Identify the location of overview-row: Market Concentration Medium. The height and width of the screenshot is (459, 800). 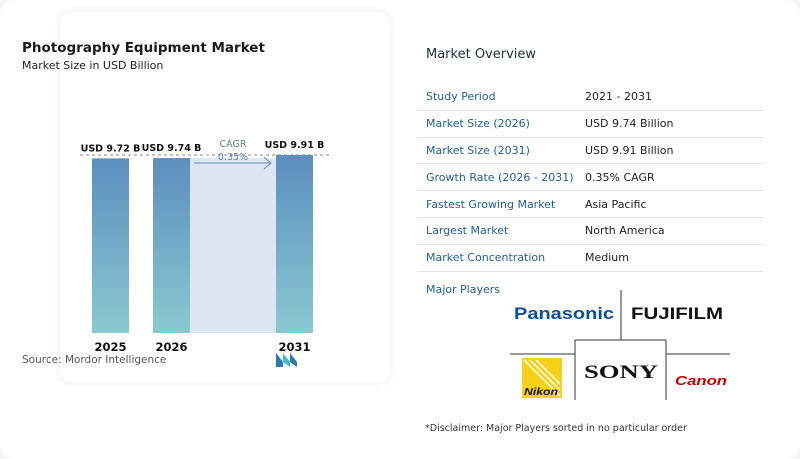
(590, 258).